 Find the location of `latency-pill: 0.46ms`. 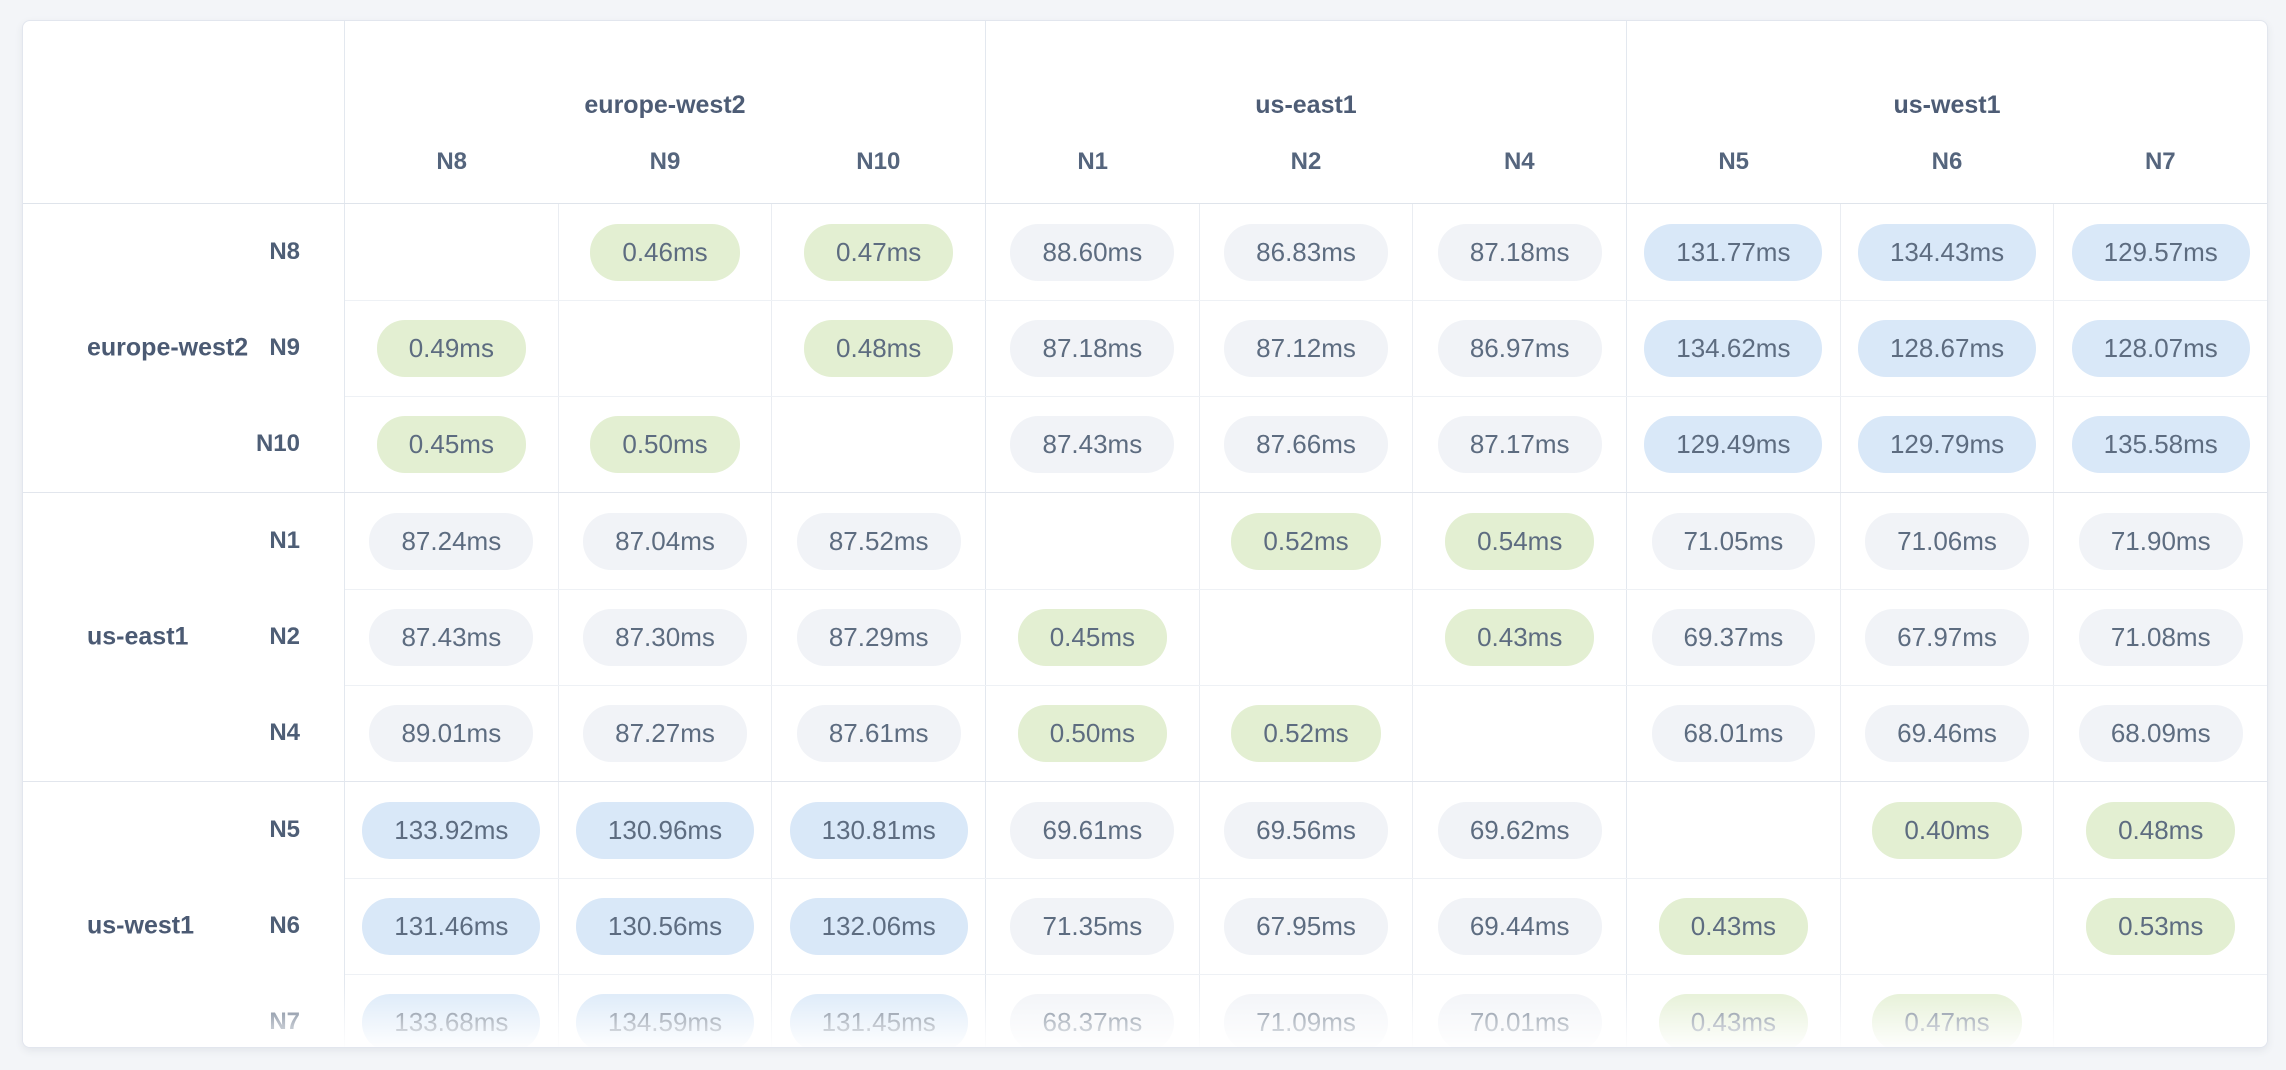

latency-pill: 0.46ms is located at coordinates (665, 252).